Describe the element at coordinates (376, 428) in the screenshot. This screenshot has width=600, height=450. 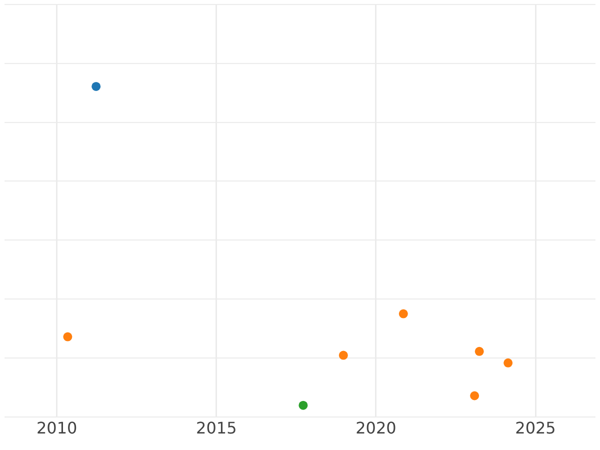
I see `x-tick-label: 2020` at that location.